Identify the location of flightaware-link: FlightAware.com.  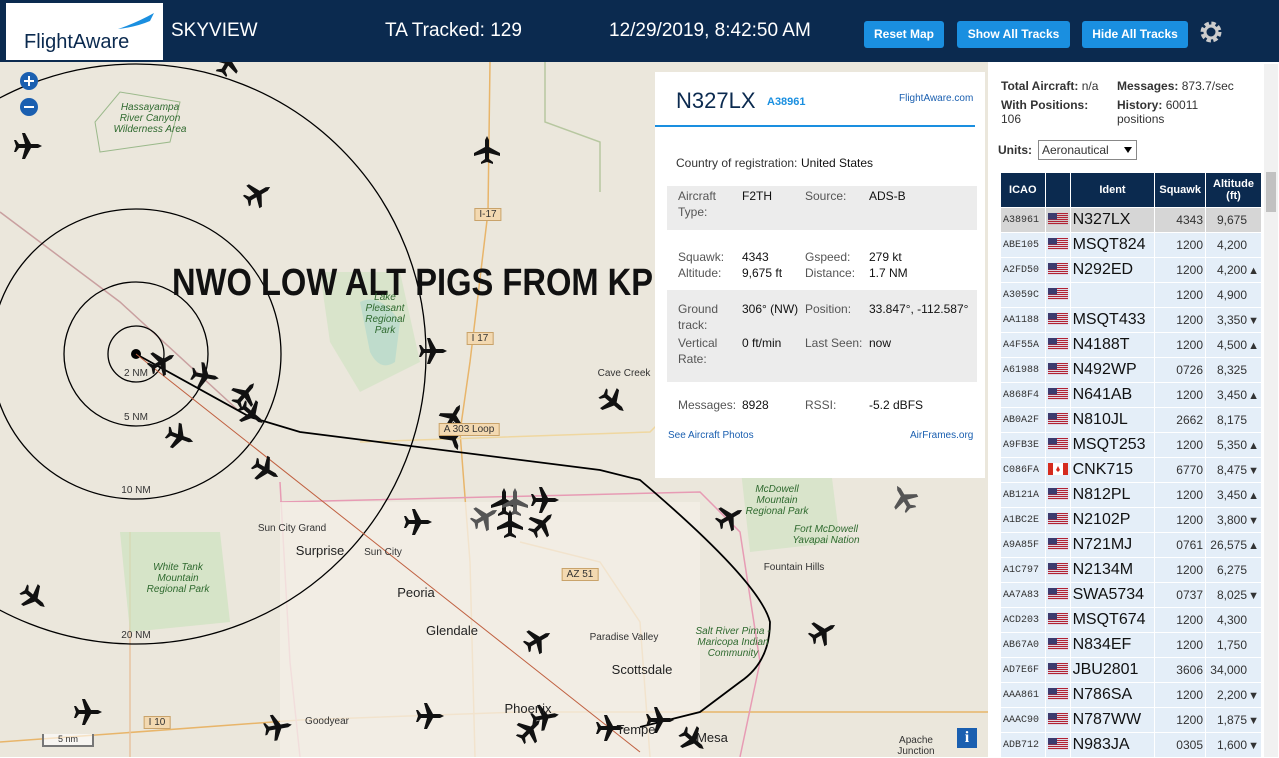
(936, 98).